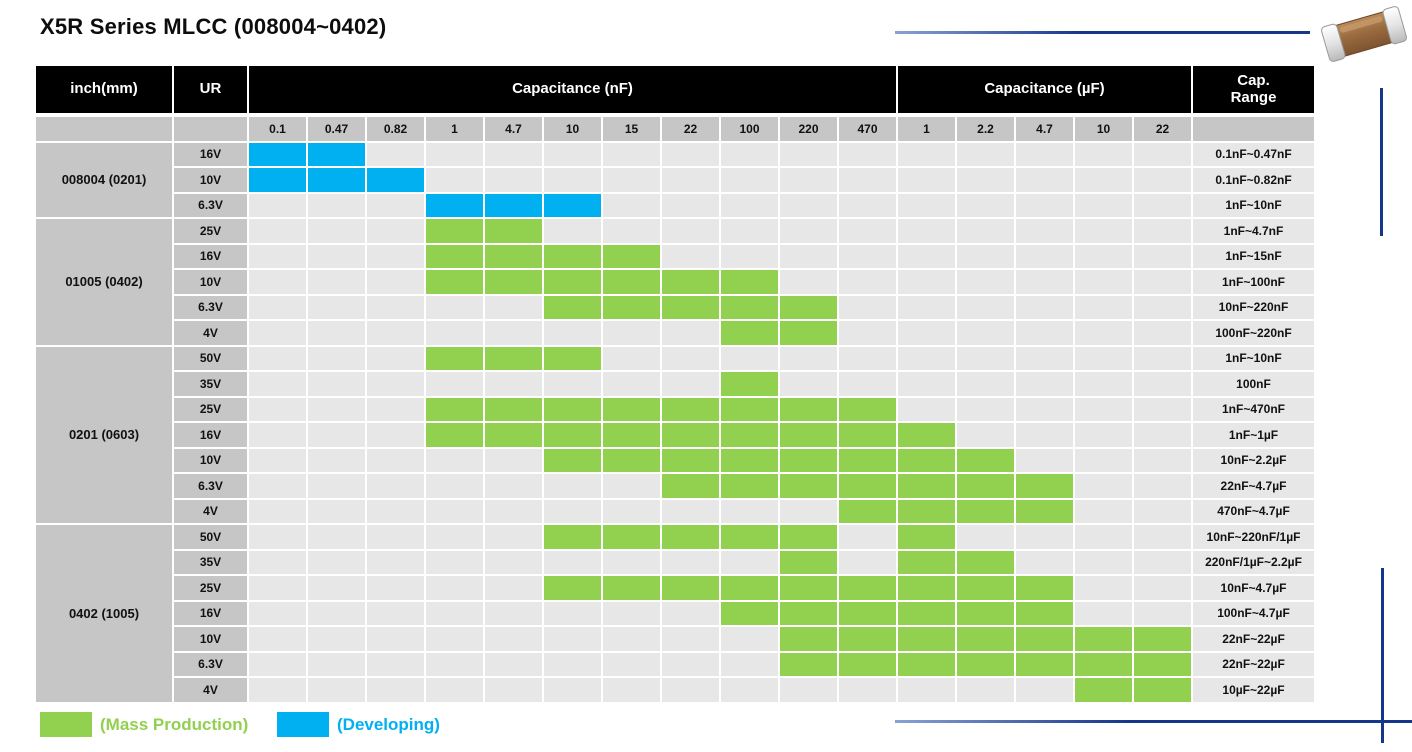 The image size is (1412, 752). I want to click on ur-cell: 10V, so click(210, 180).